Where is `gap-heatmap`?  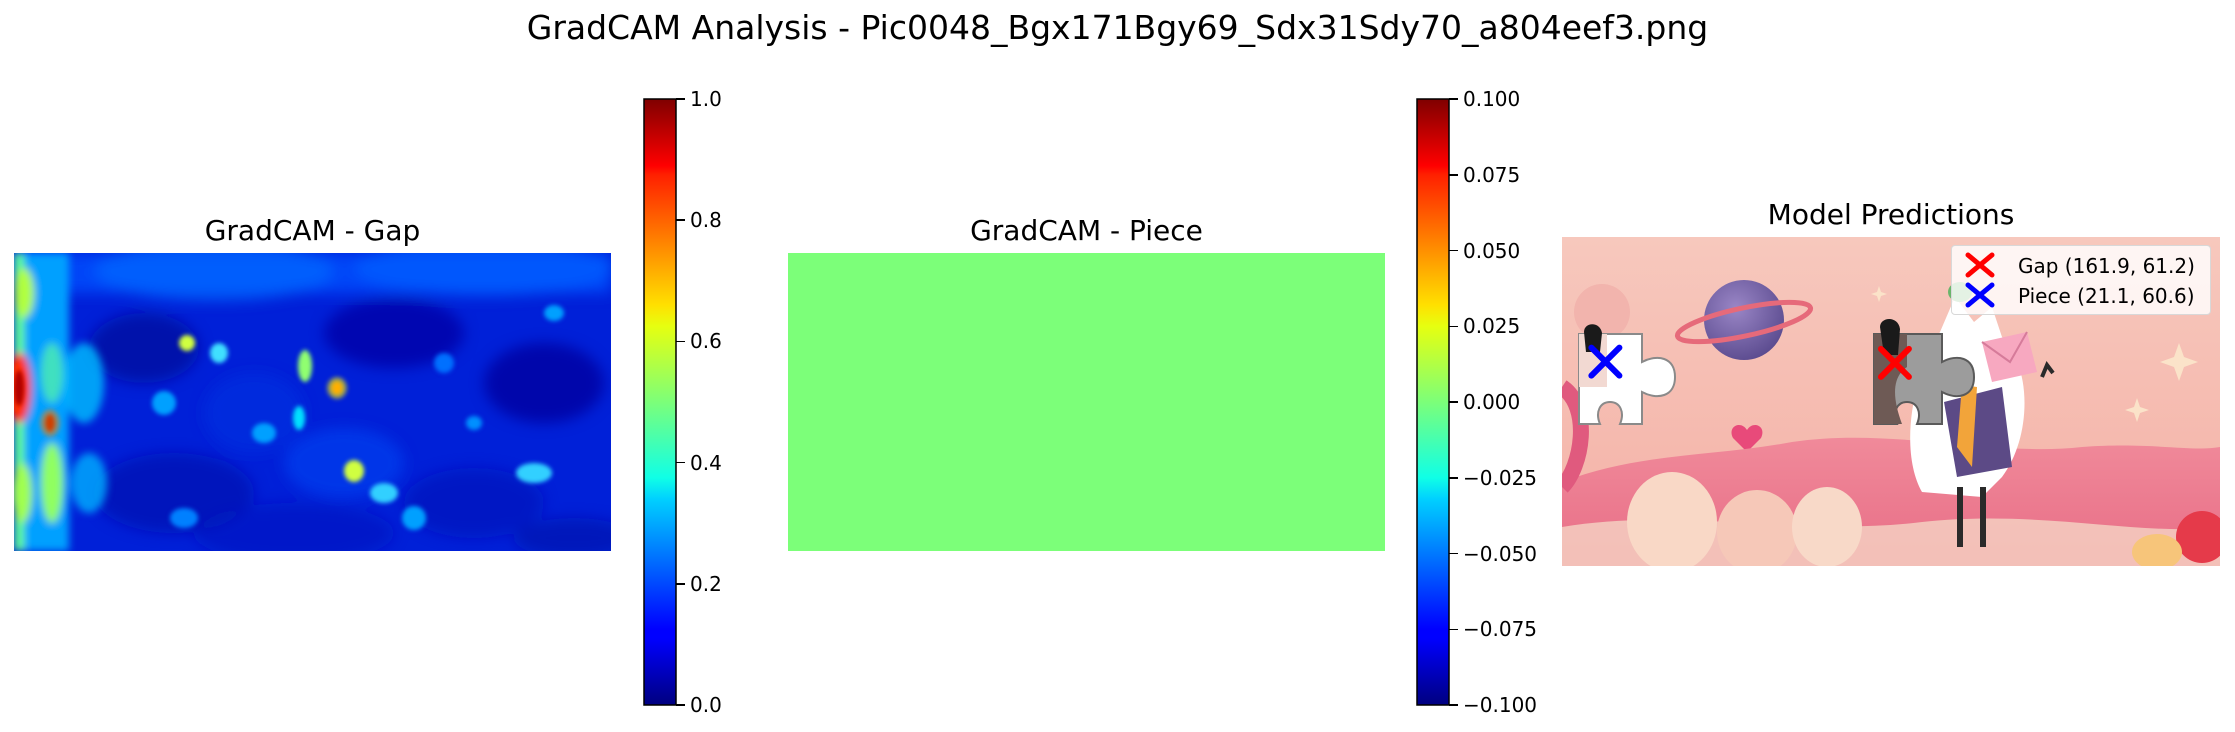
gap-heatmap is located at coordinates (312, 402).